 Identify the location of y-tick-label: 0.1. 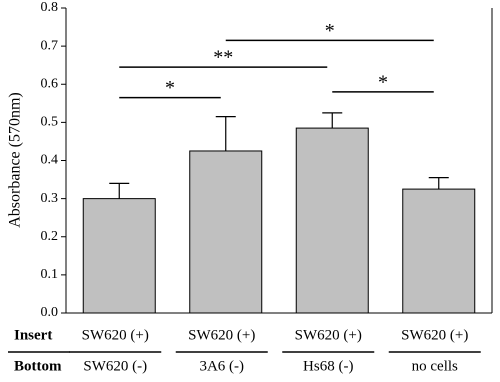
(50, 274).